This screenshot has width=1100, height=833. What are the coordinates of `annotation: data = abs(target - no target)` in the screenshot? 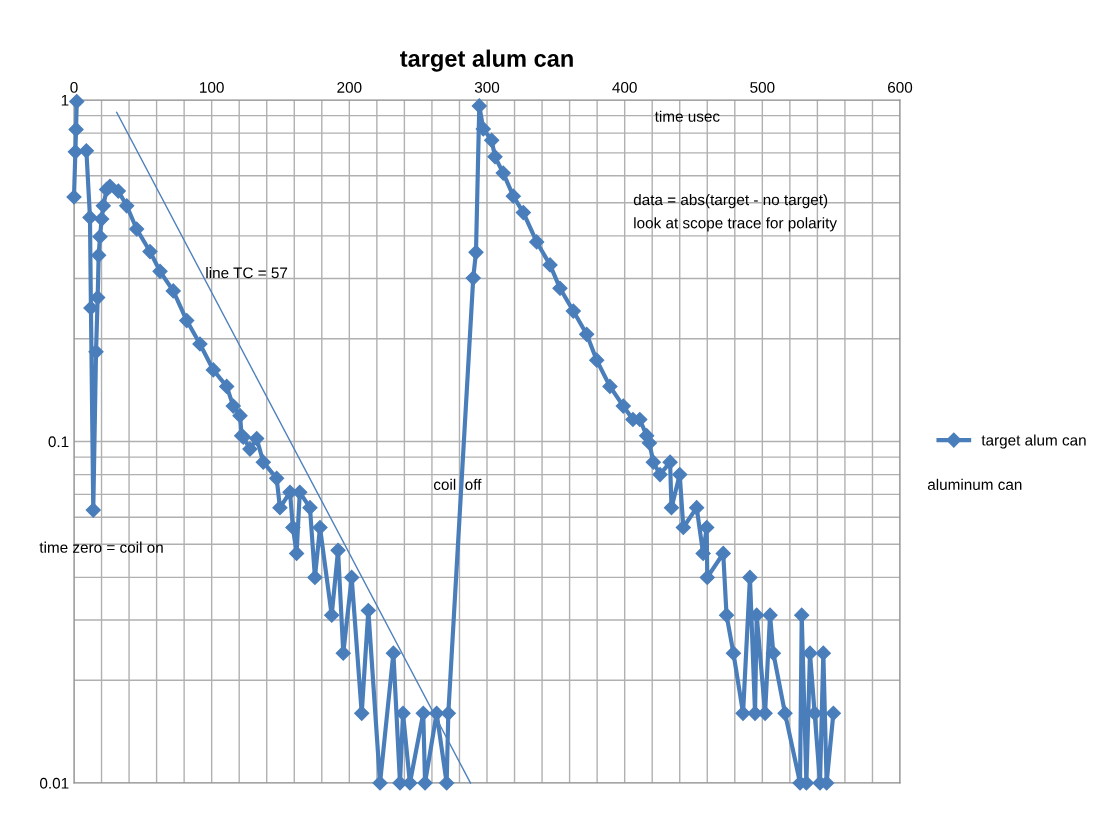 It's located at (730, 201).